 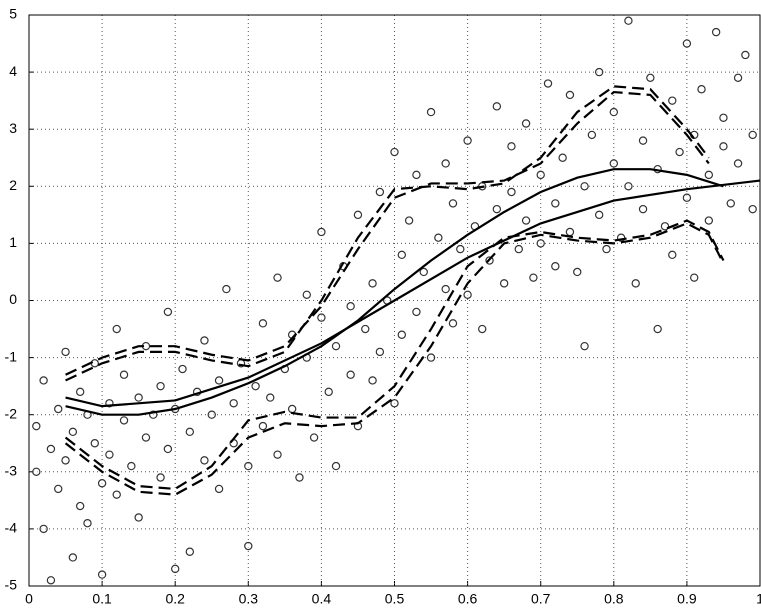 I want to click on y-tick-label: 4, so click(x=13, y=71).